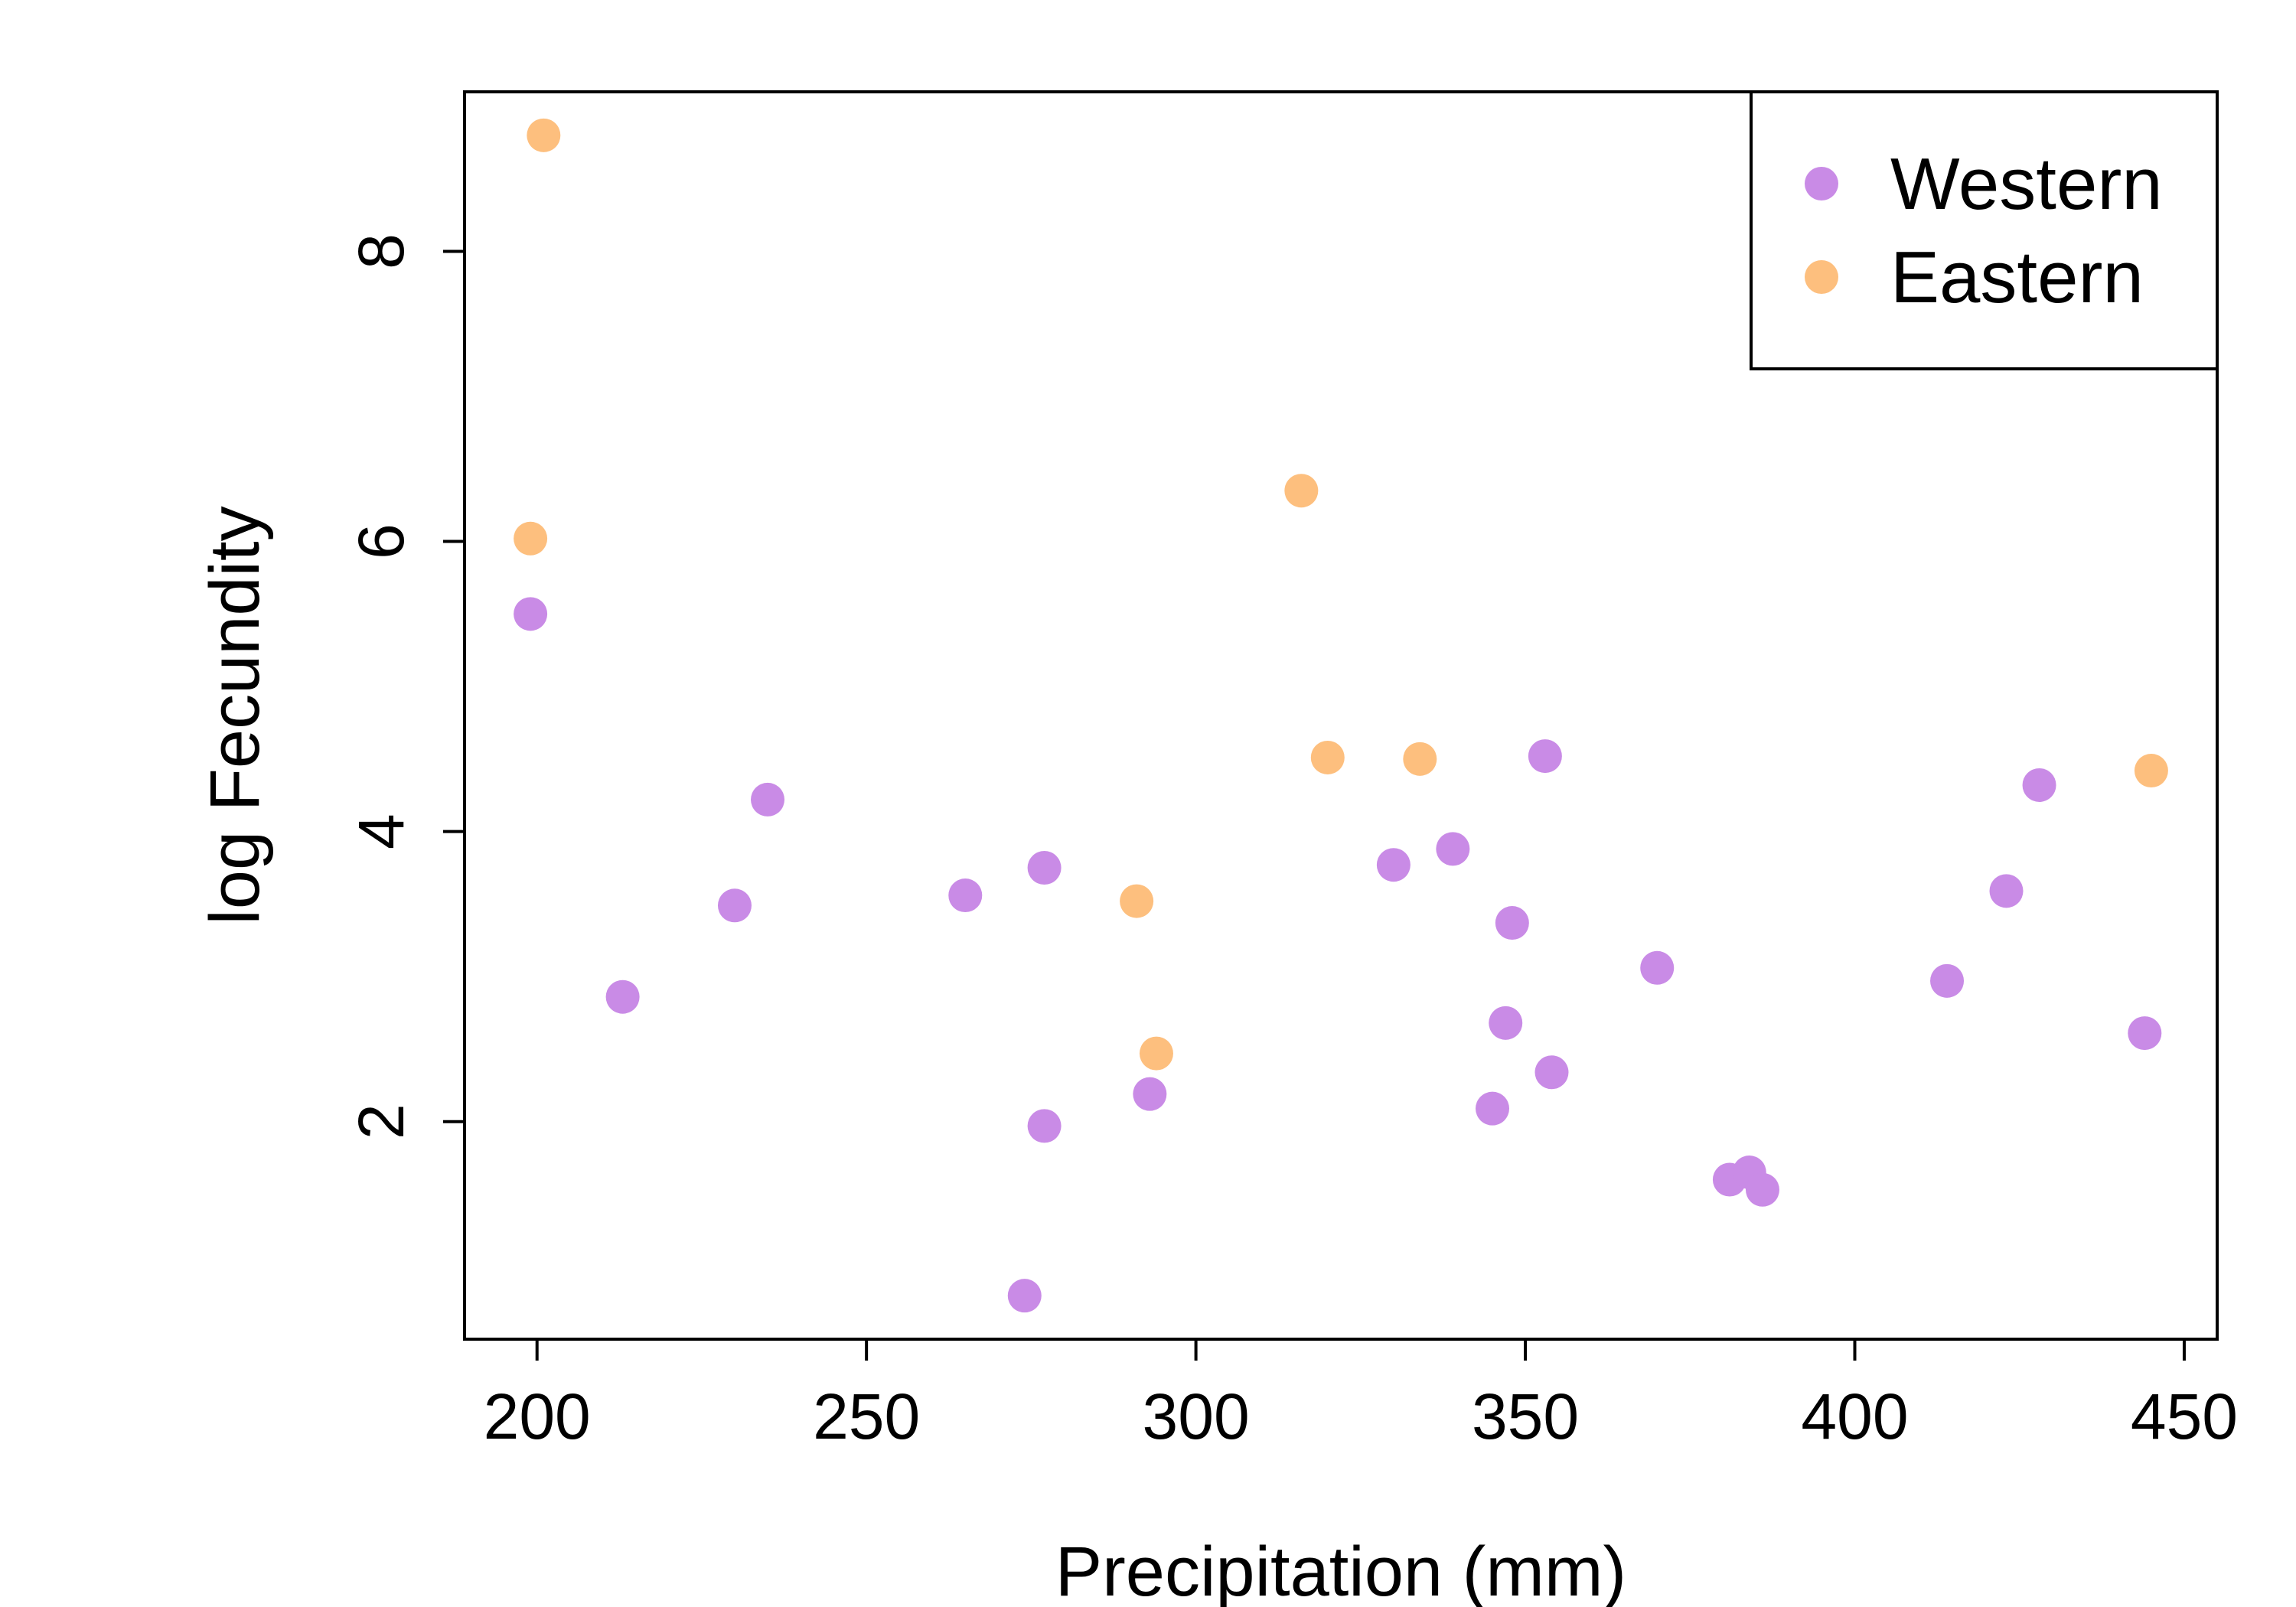  What do you see at coordinates (2026, 184) in the screenshot?
I see `legend-label-western: Western` at bounding box center [2026, 184].